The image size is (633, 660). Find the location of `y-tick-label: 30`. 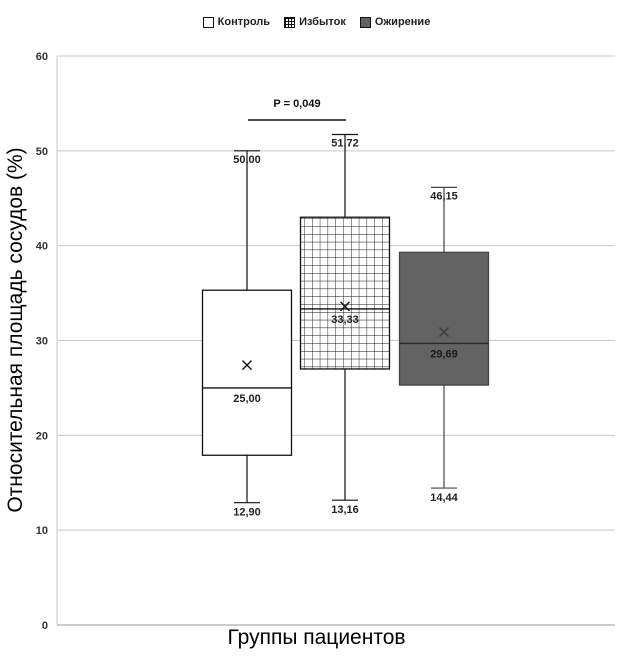

y-tick-label: 30 is located at coordinates (42, 342).